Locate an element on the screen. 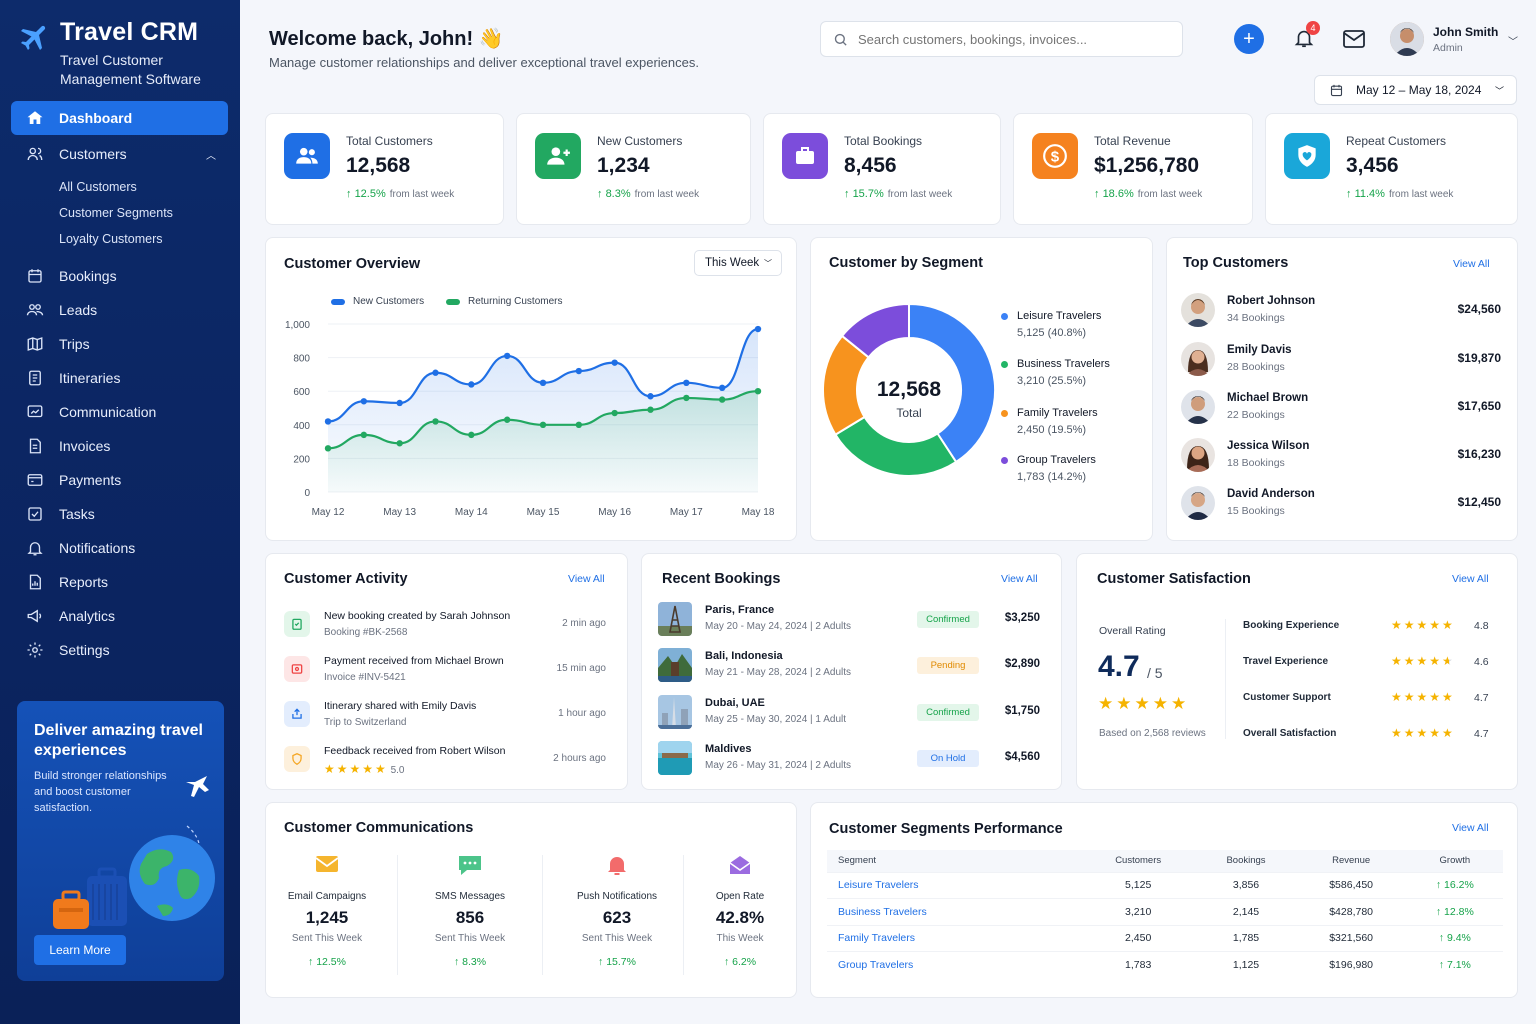 The image size is (1536, 1024). bell-icon is located at coordinates (617, 866).